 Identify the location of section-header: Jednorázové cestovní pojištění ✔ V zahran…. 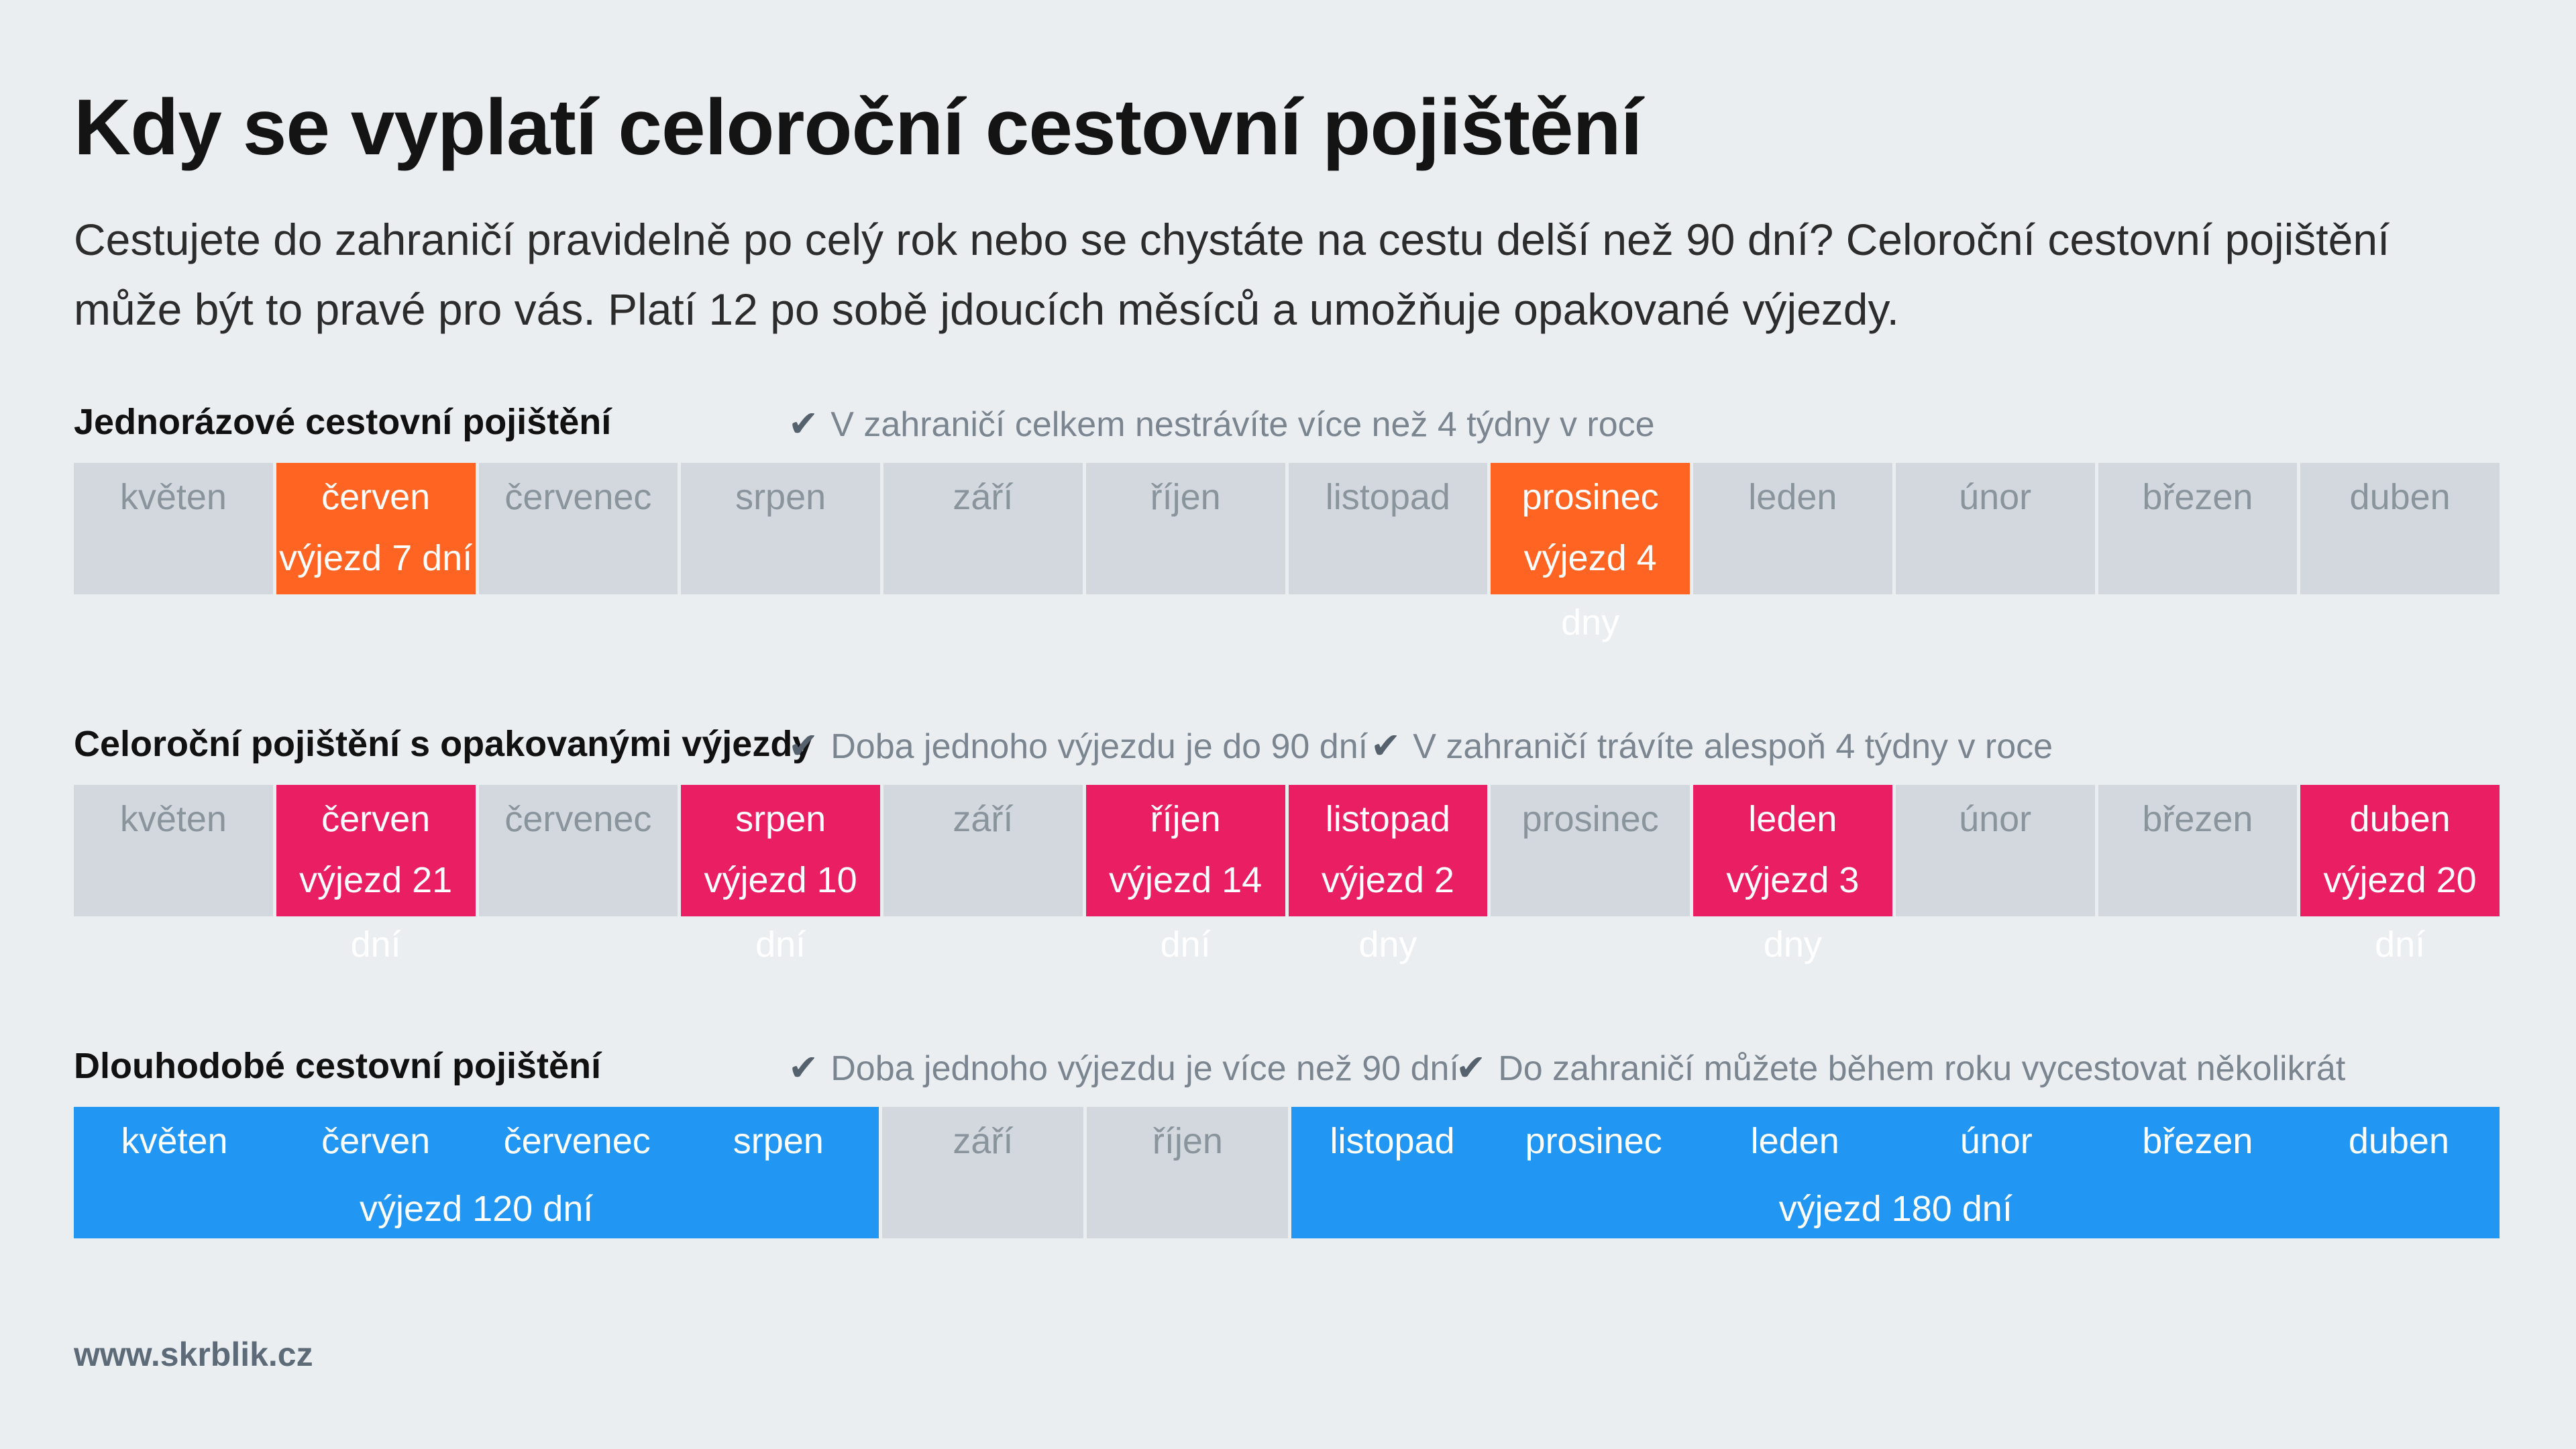
(1287, 426).